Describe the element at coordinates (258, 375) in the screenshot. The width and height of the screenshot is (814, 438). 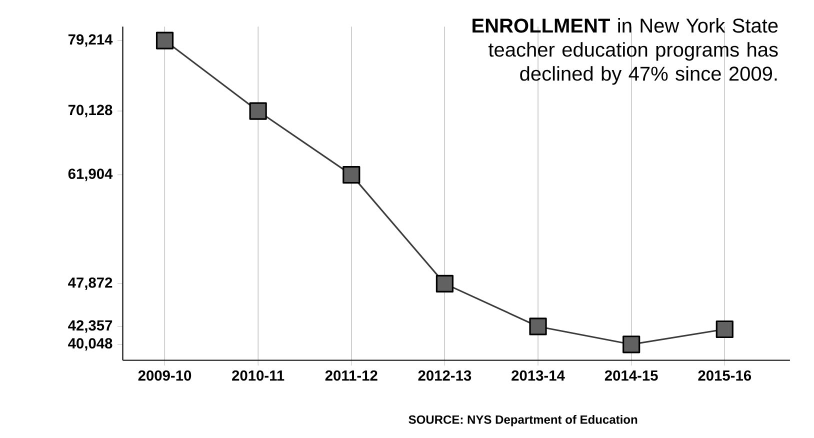
I see `x-tick-label: 2010-11` at that location.